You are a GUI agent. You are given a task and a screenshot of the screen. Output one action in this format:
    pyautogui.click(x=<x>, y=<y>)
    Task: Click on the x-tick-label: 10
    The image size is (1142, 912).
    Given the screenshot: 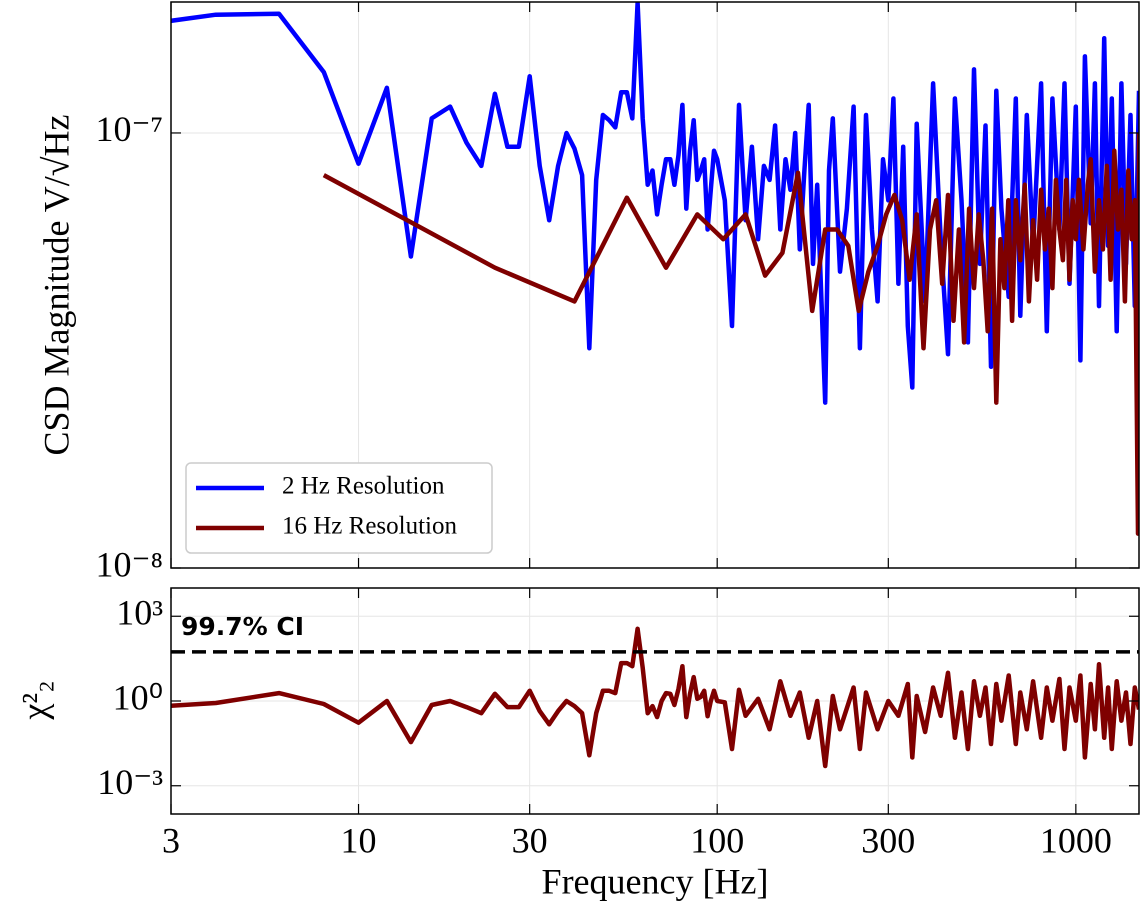 What is the action you would take?
    pyautogui.click(x=359, y=840)
    